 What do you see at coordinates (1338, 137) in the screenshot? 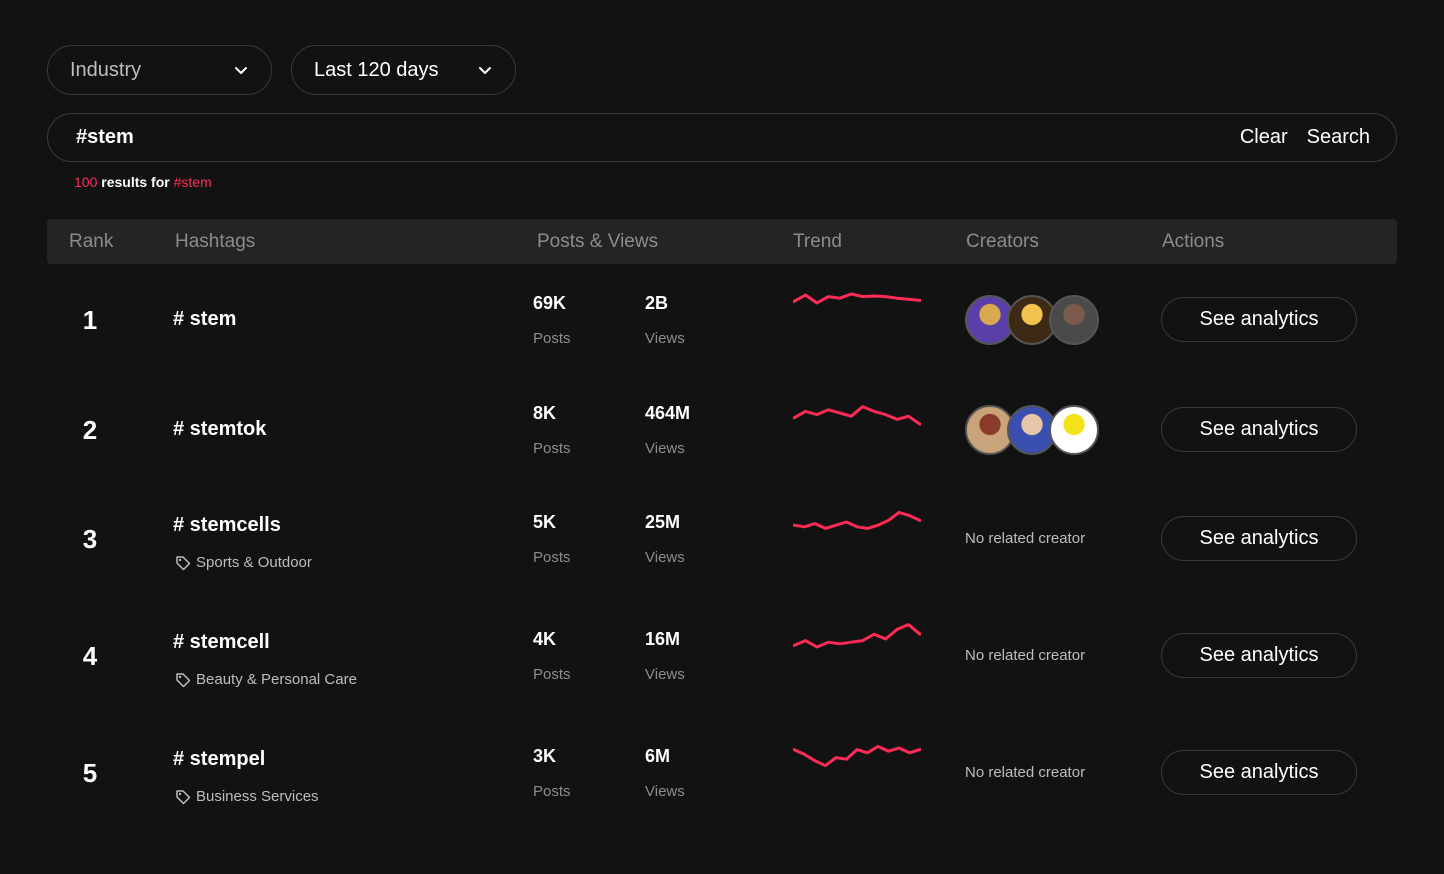
I see `search-button: Search` at bounding box center [1338, 137].